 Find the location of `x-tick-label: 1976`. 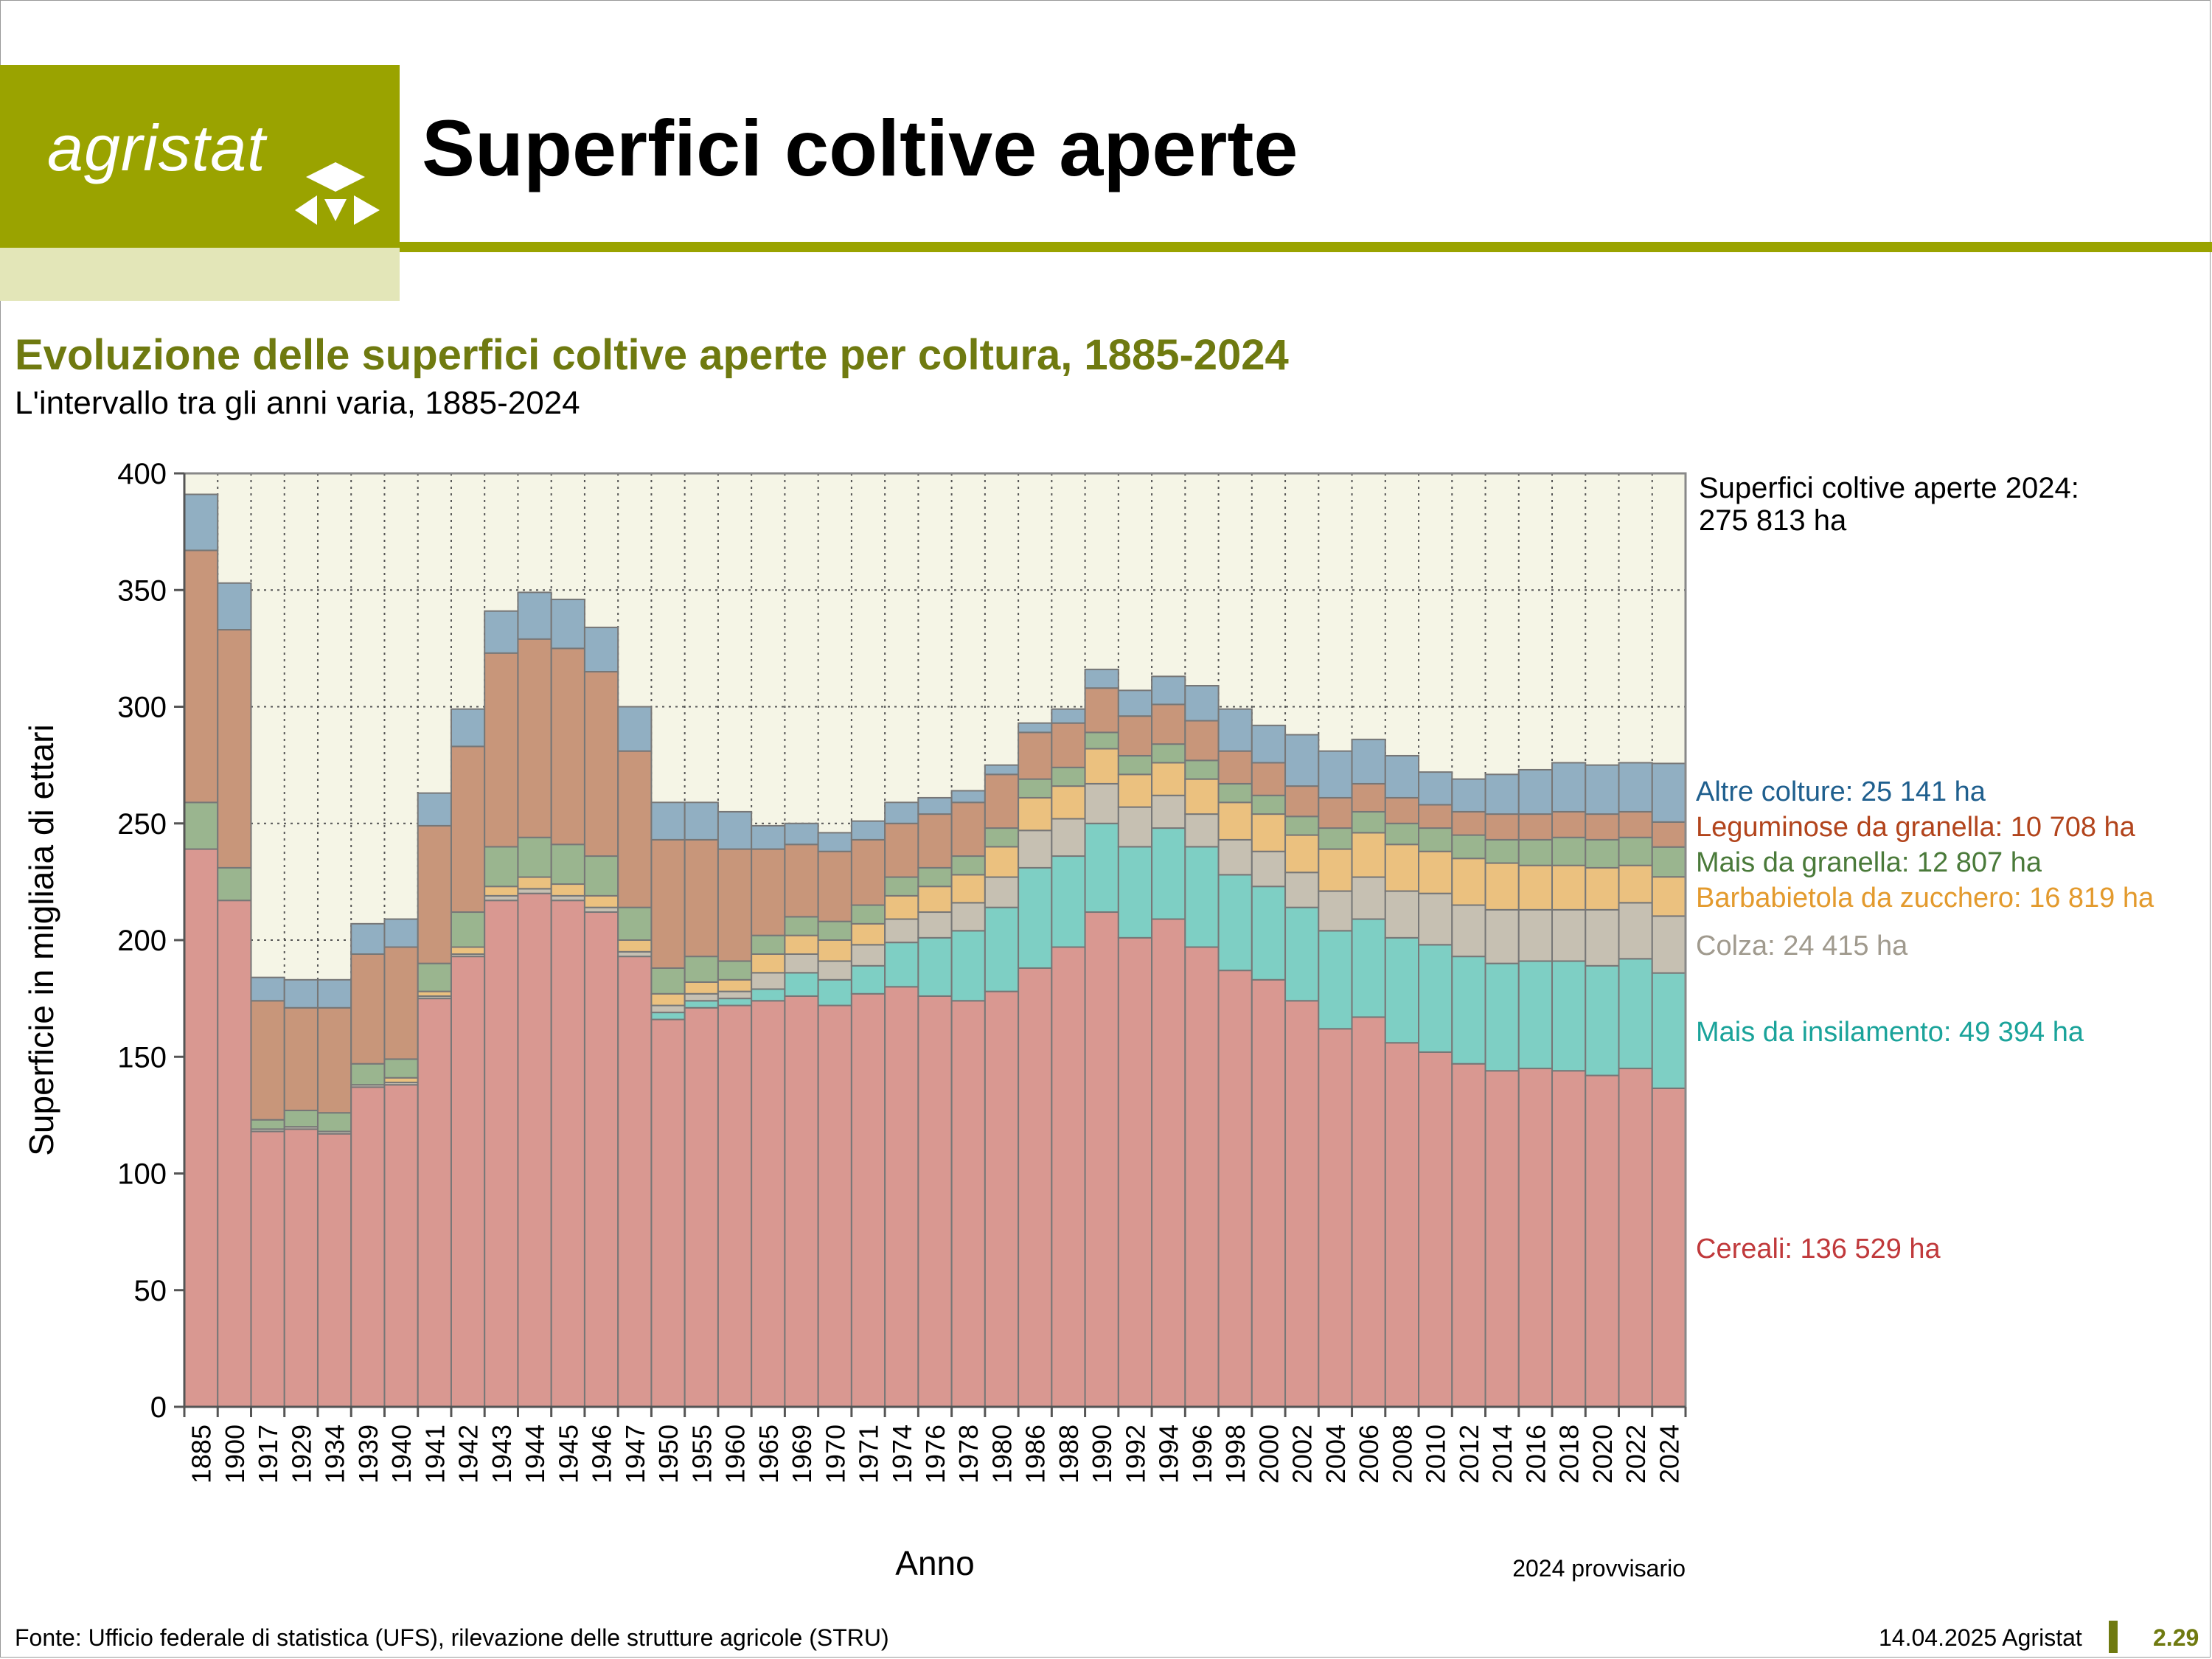

x-tick-label: 1976 is located at coordinates (935, 1454).